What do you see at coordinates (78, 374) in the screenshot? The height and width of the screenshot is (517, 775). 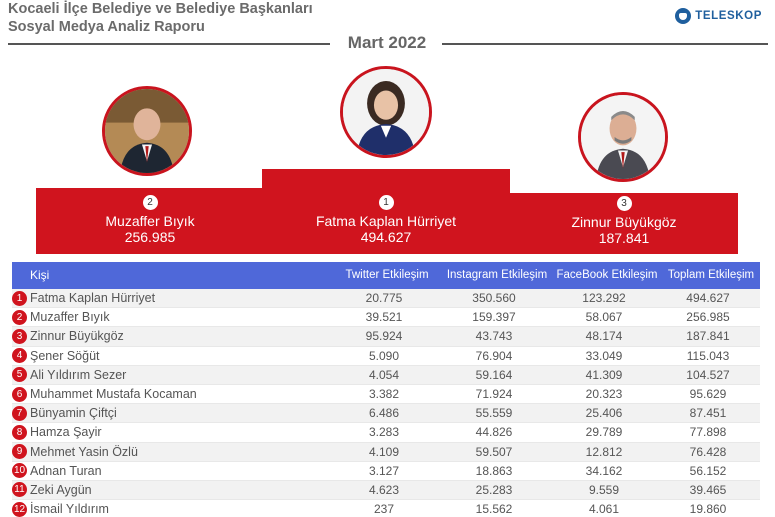 I see `person-name: Ali Yıldırım Sezer` at bounding box center [78, 374].